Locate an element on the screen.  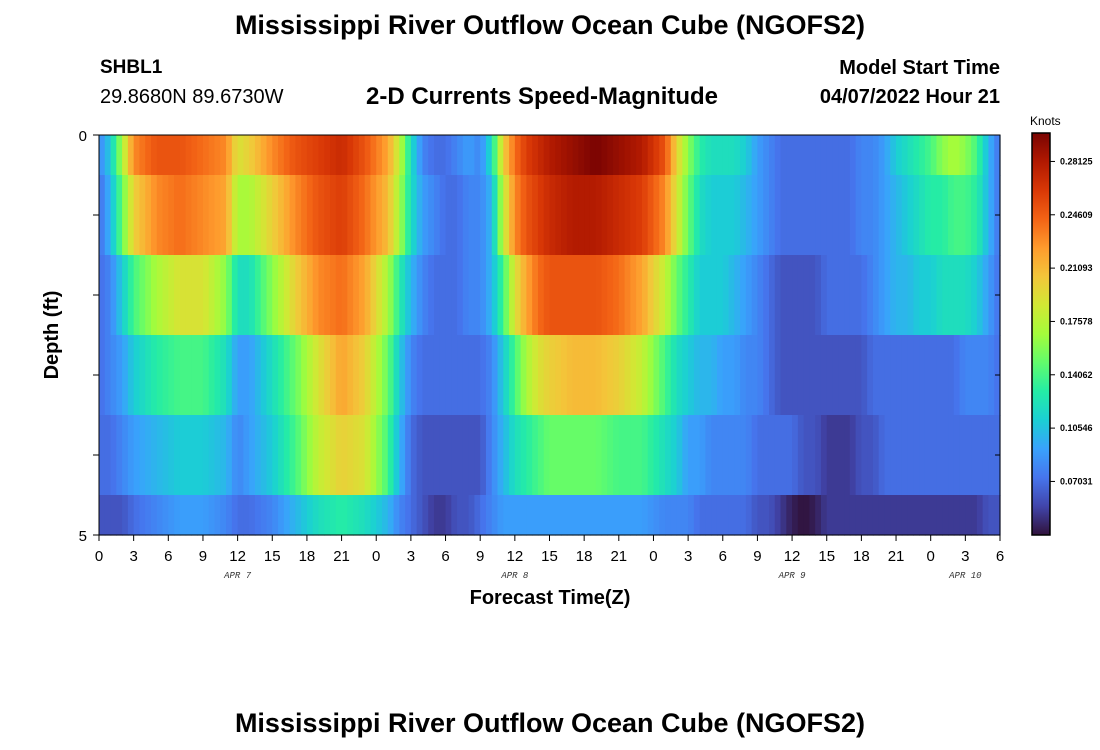
date-label: APR 8 is located at coordinates (514, 576).